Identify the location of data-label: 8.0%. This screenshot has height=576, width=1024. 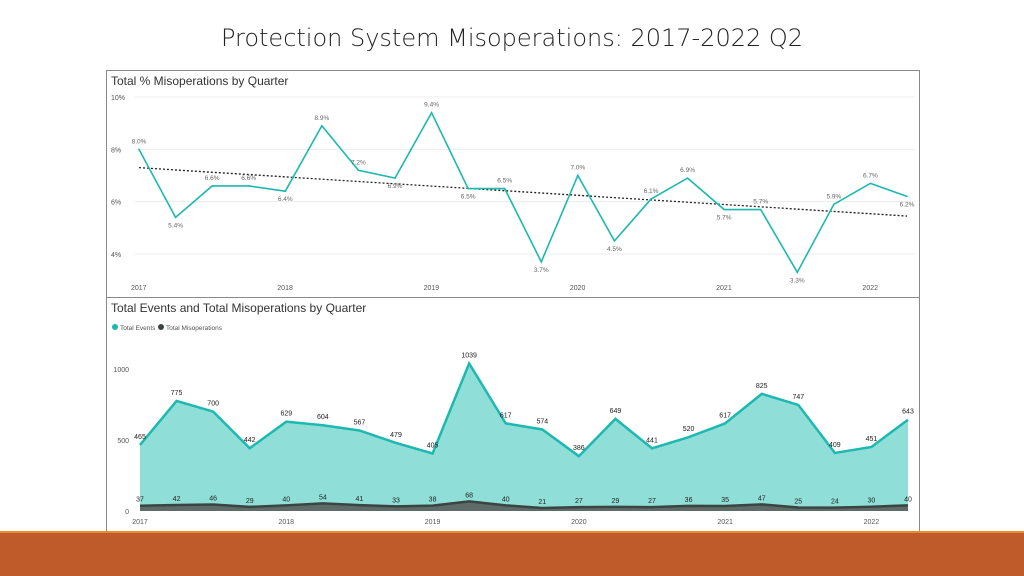
(139, 141).